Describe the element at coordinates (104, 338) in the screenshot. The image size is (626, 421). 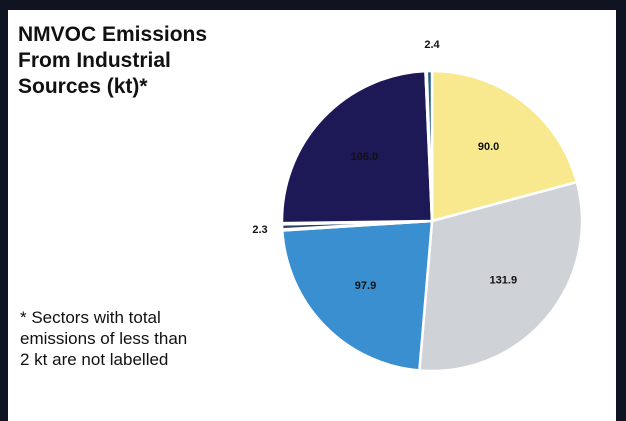
I see `footnote-line: emissions of less than` at that location.